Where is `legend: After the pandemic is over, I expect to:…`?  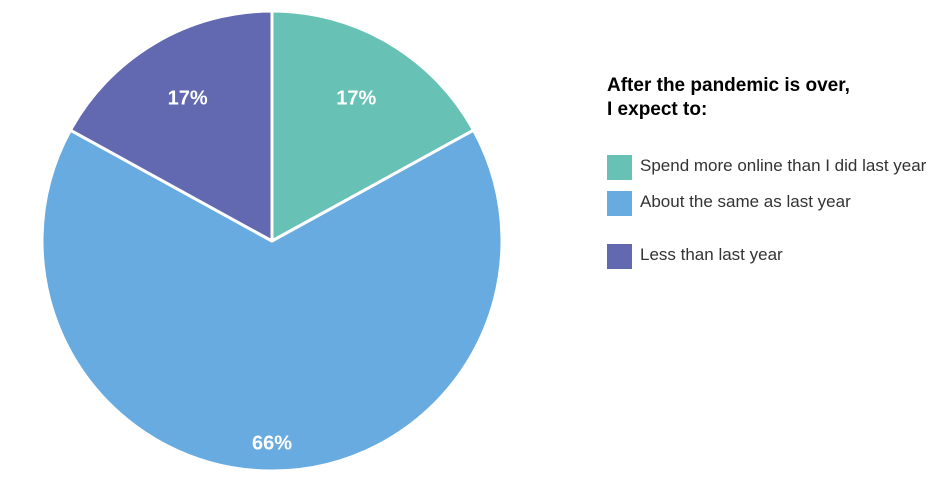 legend: After the pandemic is over, I expect to:… is located at coordinates (769, 172).